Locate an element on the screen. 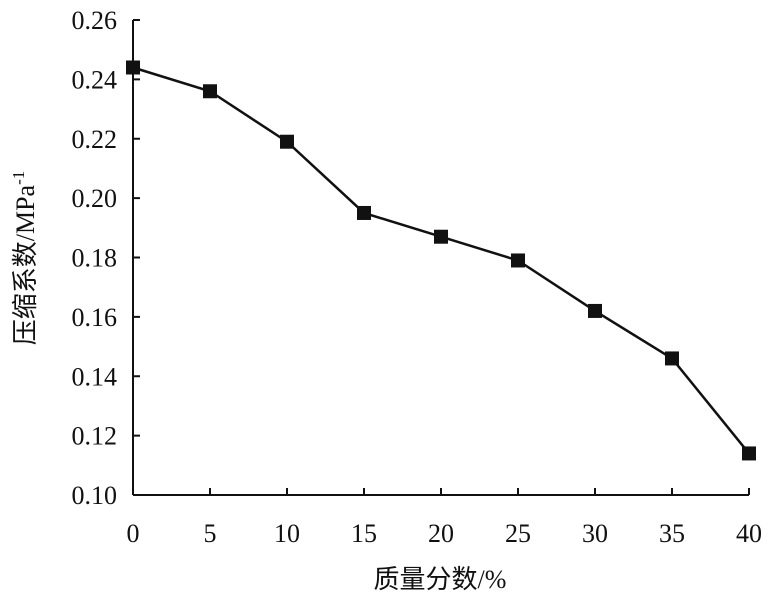  y-axis-label-main: 压缩系数/MPa is located at coordinates (25, 264).